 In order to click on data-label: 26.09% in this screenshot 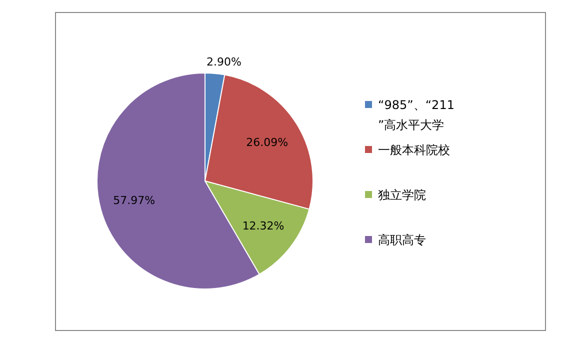, I will do `click(267, 142)`.